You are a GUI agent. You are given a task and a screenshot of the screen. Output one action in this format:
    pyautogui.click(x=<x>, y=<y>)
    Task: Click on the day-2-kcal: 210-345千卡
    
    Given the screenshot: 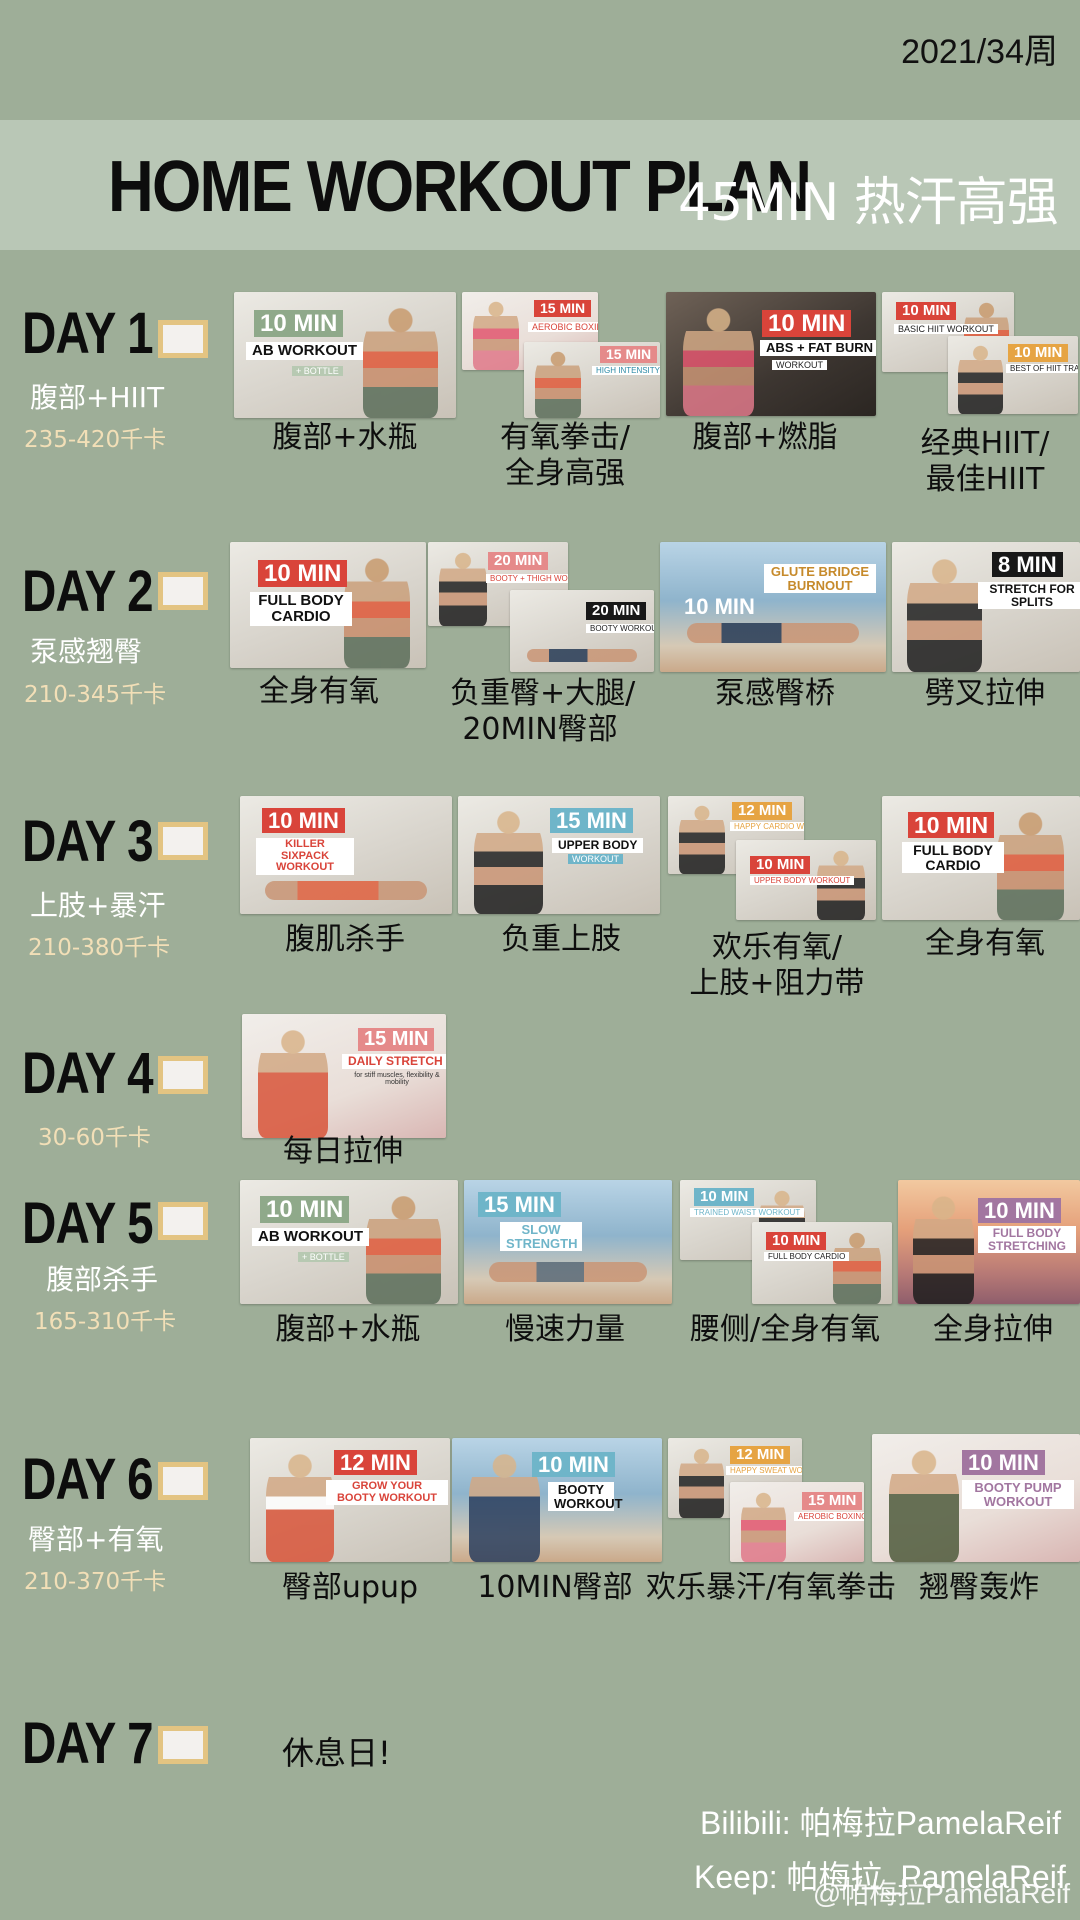 What is the action you would take?
    pyautogui.click(x=95, y=695)
    